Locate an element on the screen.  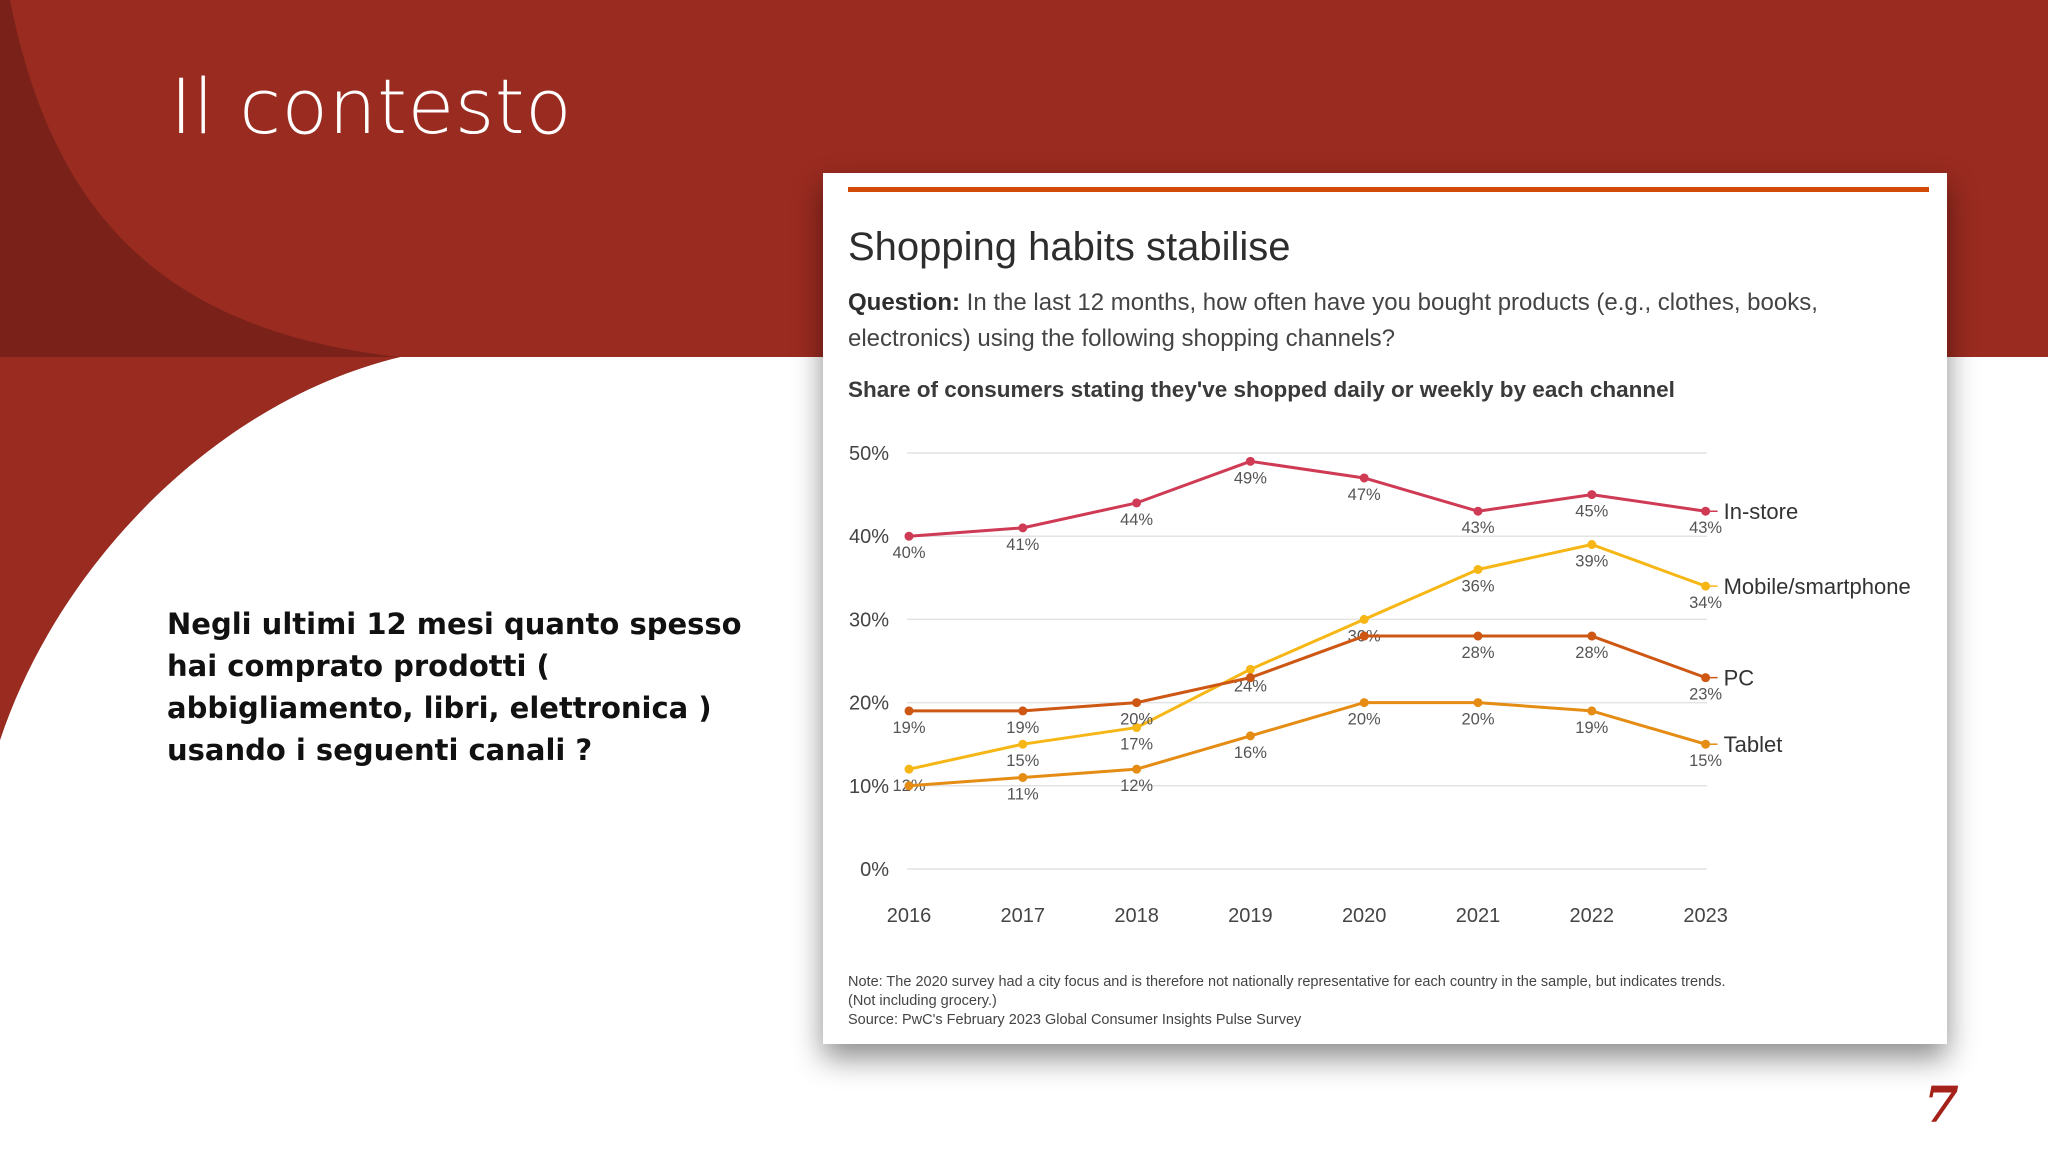
data-label-mobile-smartphone: 17% is located at coordinates (1136, 745).